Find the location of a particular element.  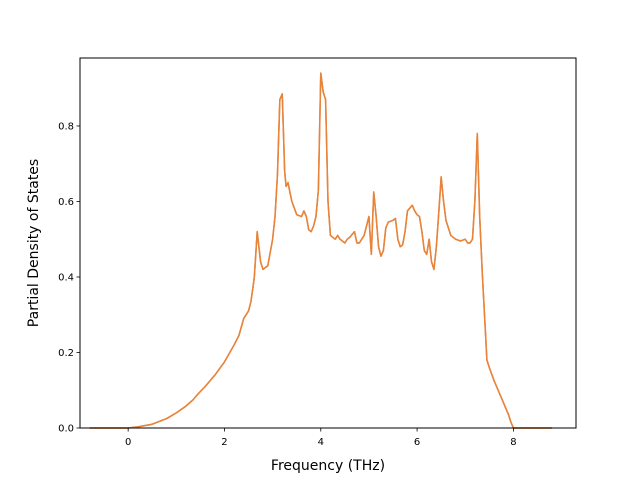

x-tick-label: 4 is located at coordinates (321, 442).